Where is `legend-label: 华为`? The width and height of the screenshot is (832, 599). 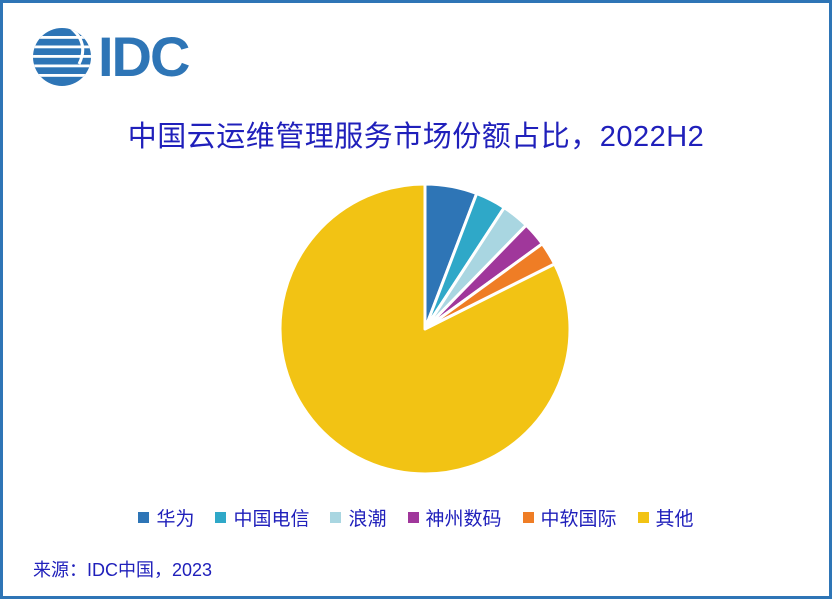
legend-label: 华为 is located at coordinates (175, 519).